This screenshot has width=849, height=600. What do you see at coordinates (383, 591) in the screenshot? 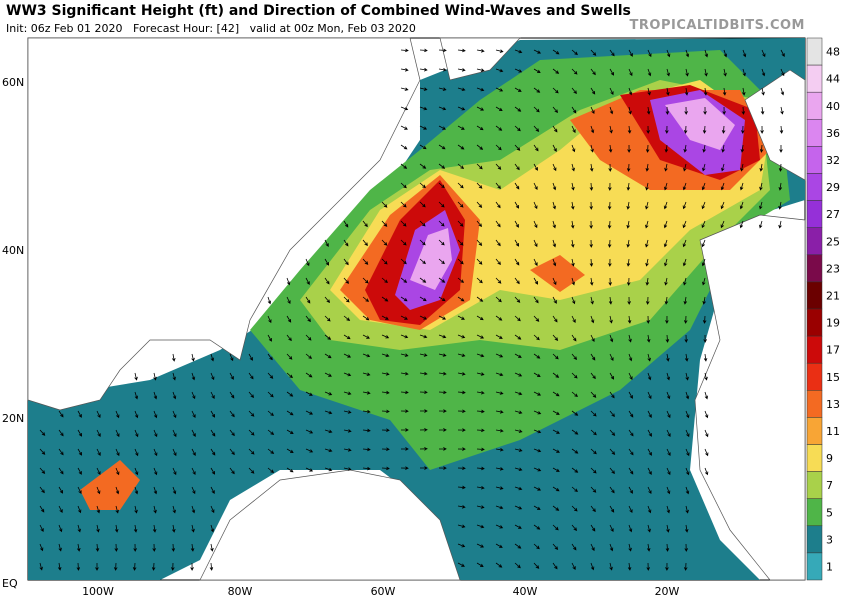
I see `lon-label: 60W` at bounding box center [383, 591].